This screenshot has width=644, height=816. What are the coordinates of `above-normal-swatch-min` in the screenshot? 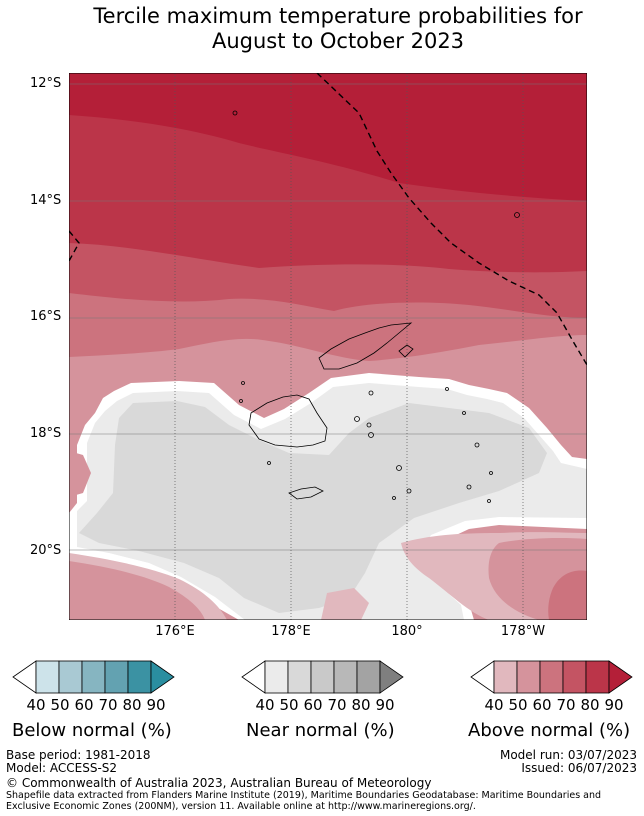 It's located at (482, 677).